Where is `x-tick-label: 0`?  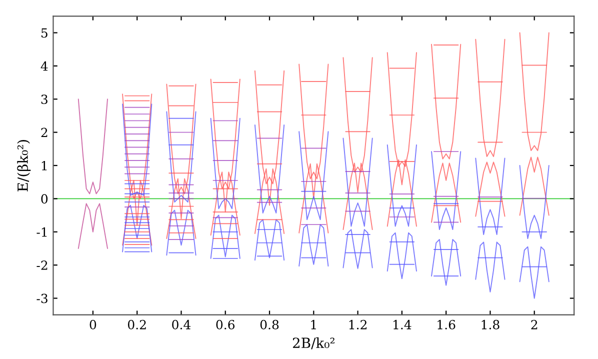
x-tick-label: 0 is located at coordinates (93, 325).